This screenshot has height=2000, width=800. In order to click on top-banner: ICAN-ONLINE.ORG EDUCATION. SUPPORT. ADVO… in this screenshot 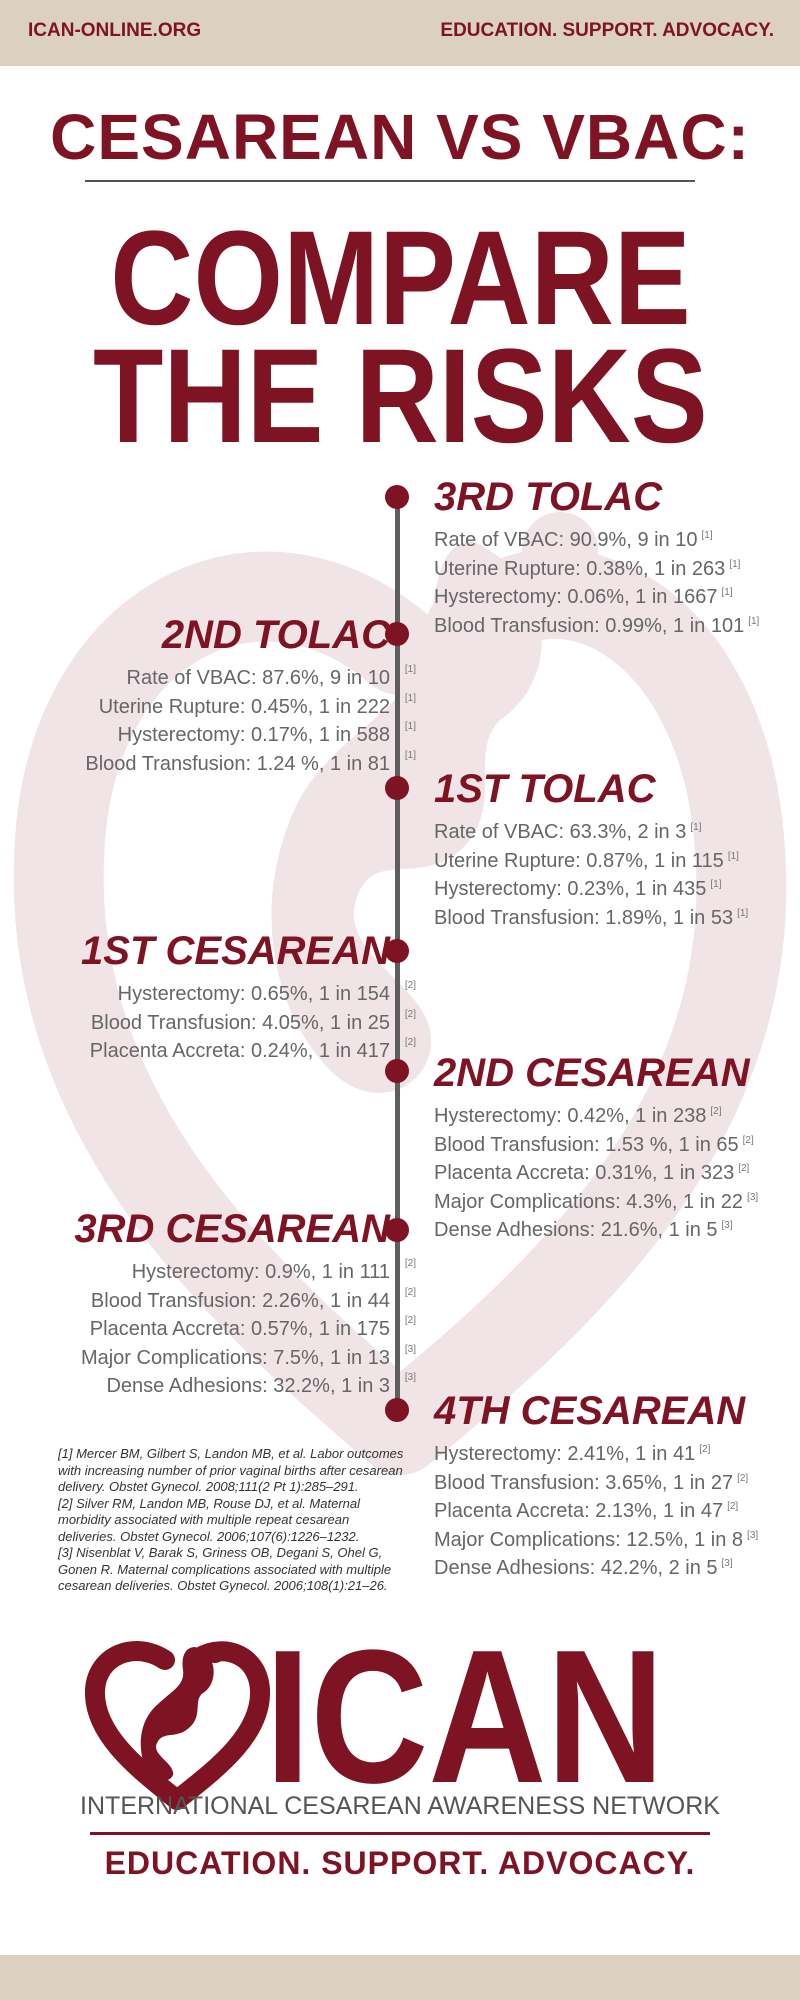, I will do `click(400, 33)`.